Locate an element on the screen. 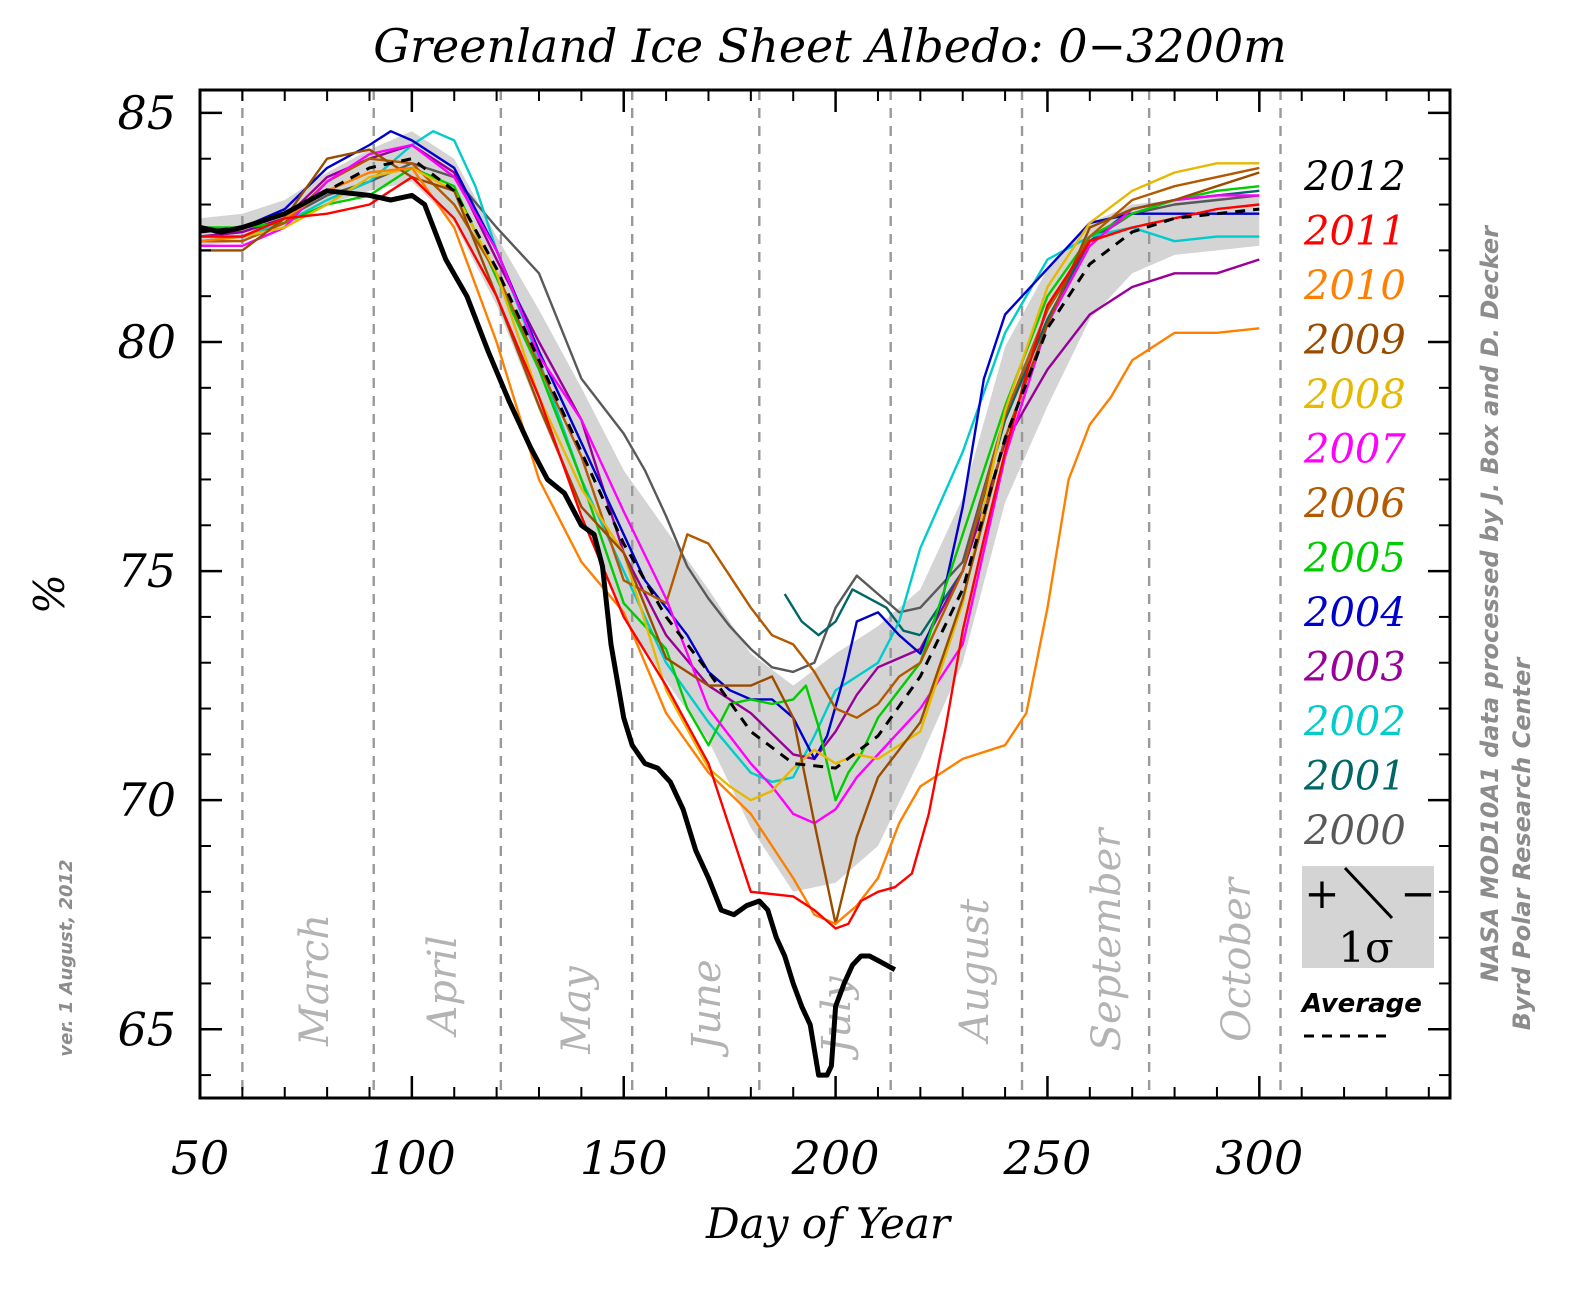 This screenshot has width=1596, height=1304. y-tick-label: 70 is located at coordinates (146, 800).